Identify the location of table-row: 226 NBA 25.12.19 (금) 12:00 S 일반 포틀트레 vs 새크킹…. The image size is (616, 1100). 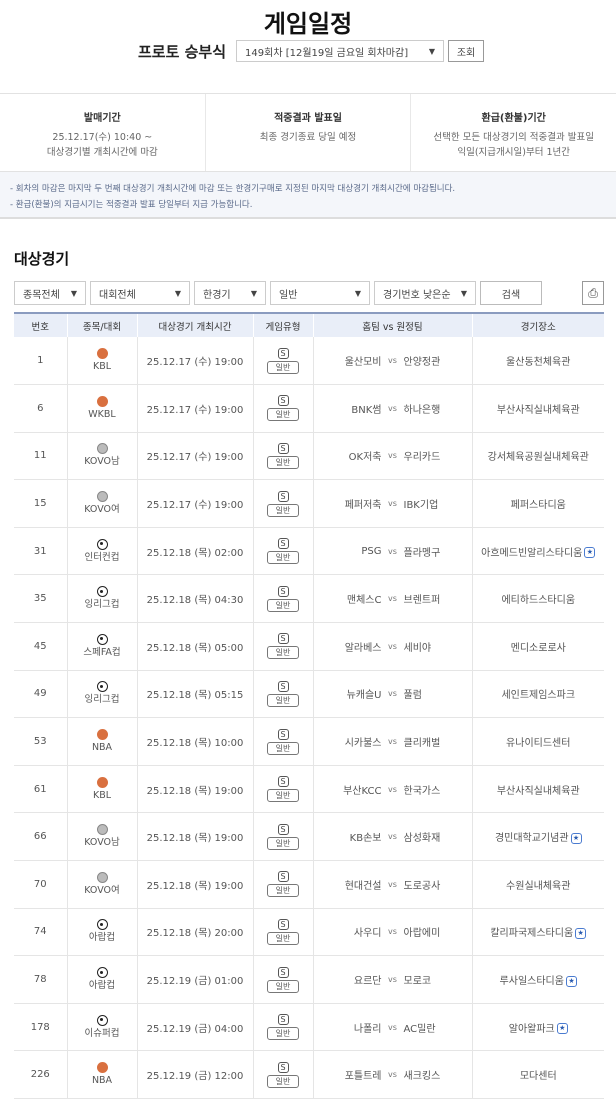
(309, 1074).